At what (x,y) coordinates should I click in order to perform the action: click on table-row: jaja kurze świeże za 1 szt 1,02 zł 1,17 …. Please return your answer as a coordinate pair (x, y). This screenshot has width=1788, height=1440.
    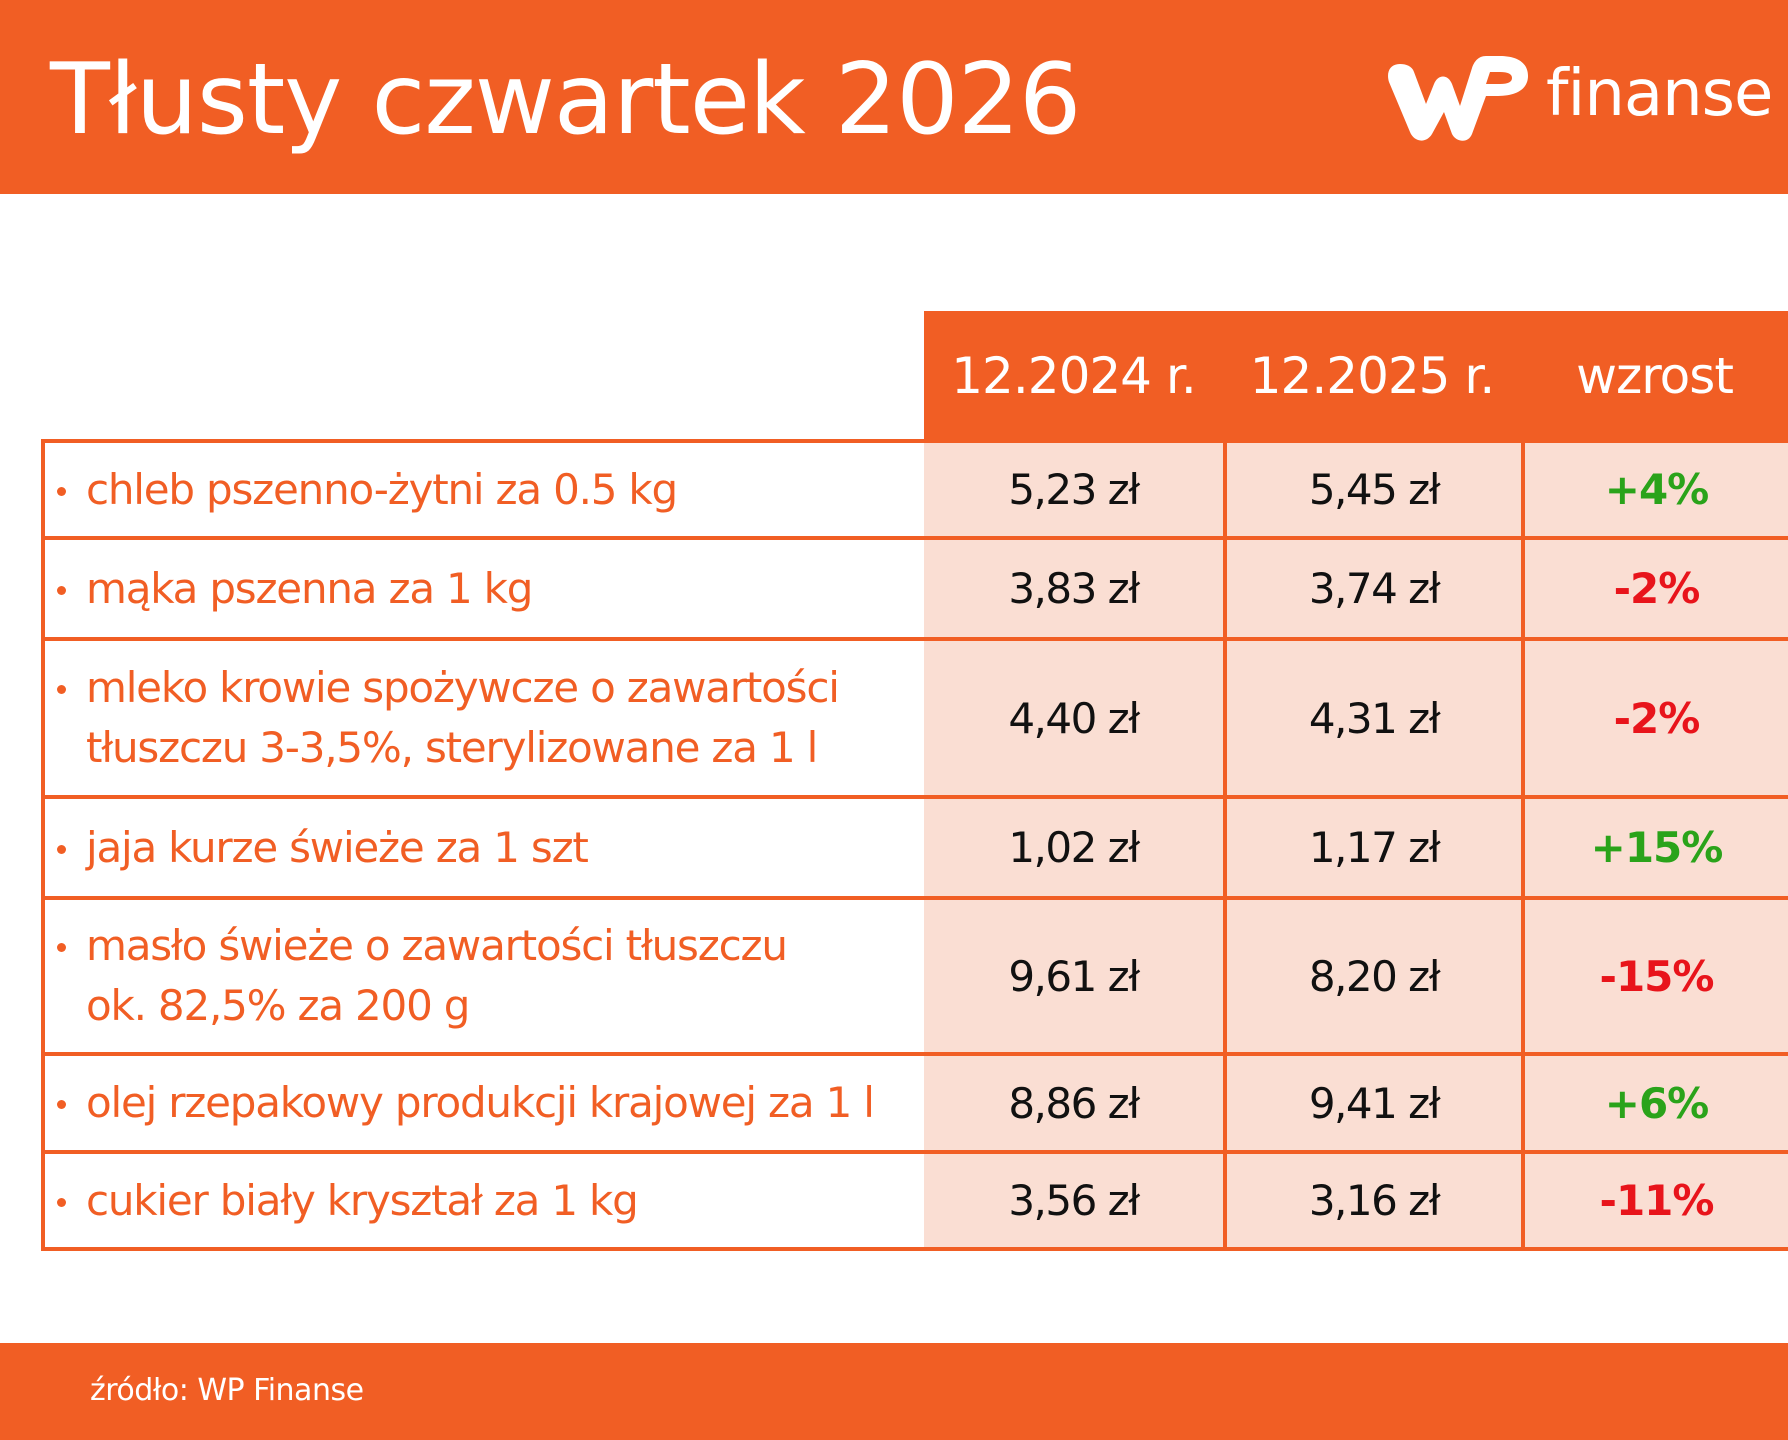
    Looking at the image, I should click on (914, 849).